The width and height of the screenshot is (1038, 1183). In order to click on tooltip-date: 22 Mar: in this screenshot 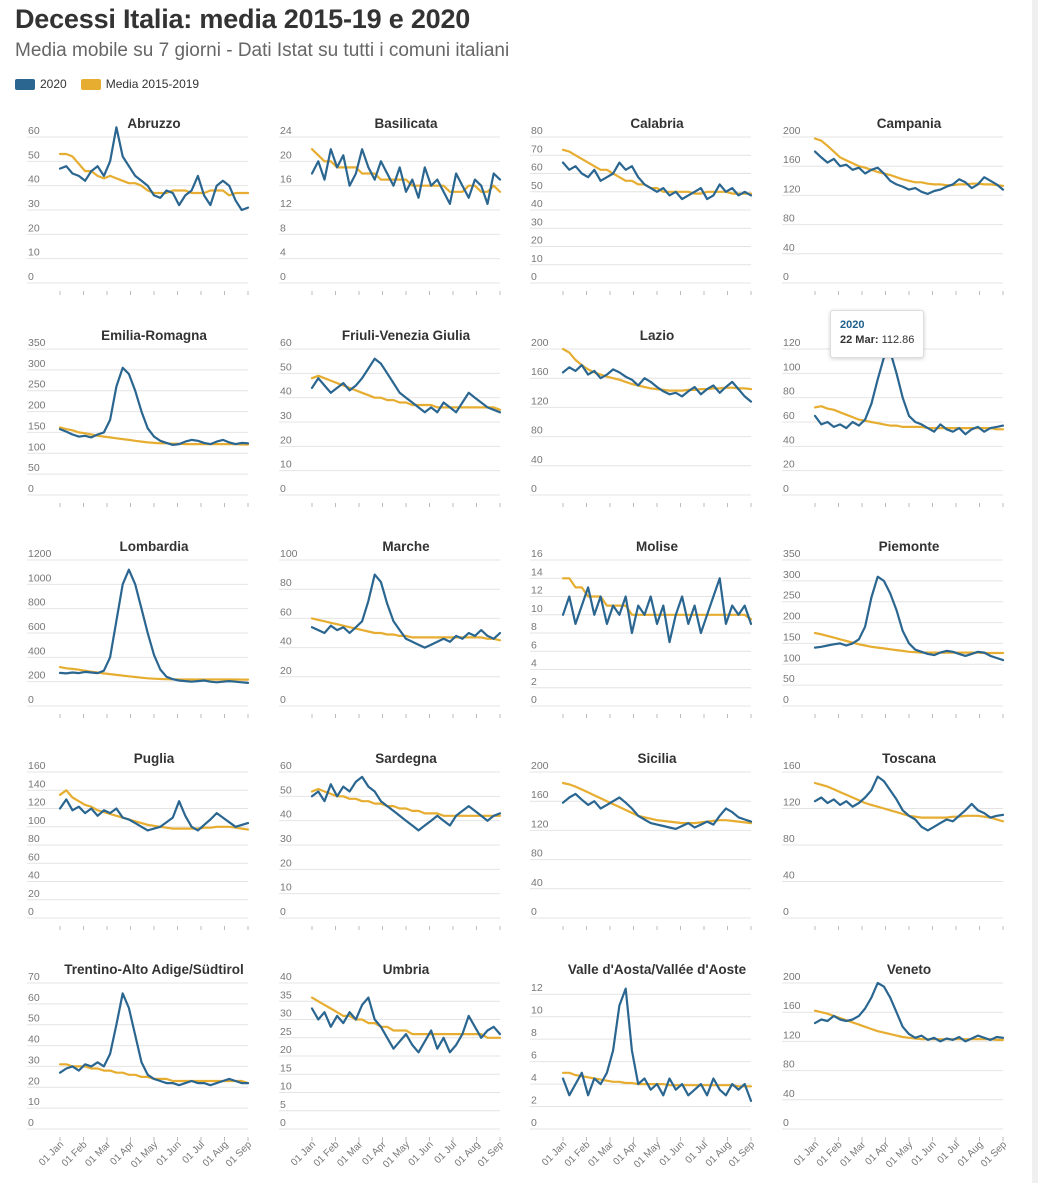, I will do `click(859, 340)`.